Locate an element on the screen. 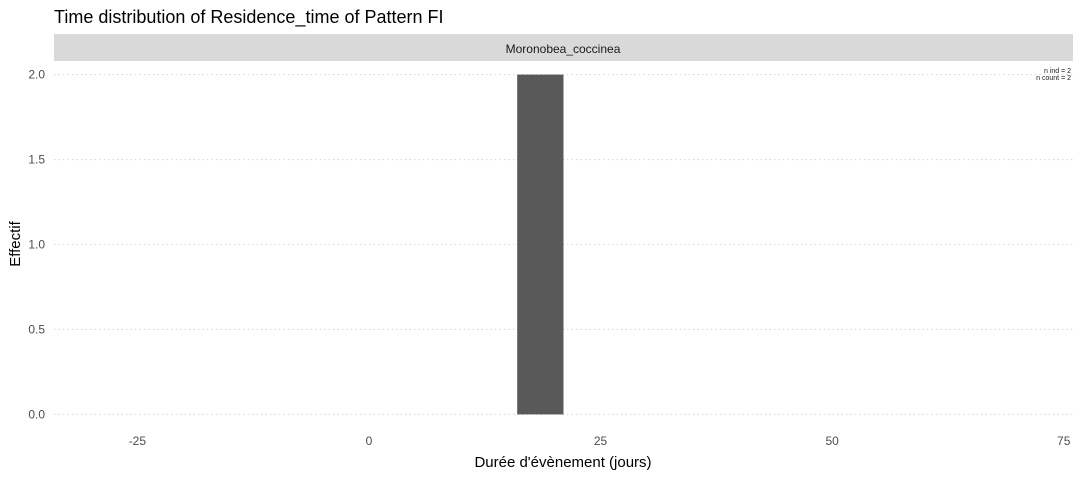 The width and height of the screenshot is (1081, 477). x-tick-label-4: 75 is located at coordinates (1064, 441).